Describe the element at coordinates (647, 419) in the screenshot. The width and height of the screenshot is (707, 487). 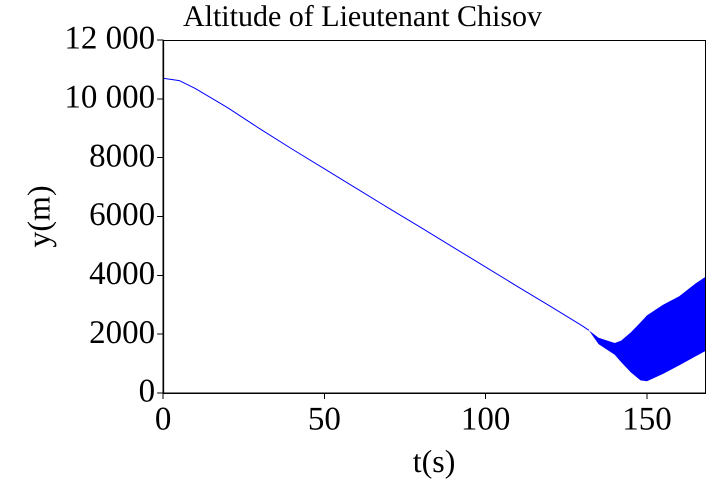
I see `x-tick-label: 150` at that location.